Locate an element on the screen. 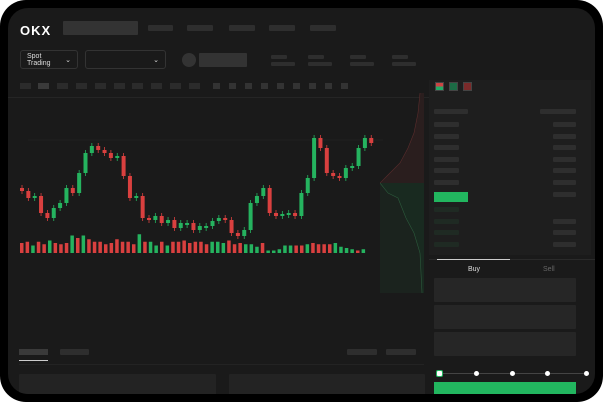  indicator-icon is located at coordinates (216, 86).